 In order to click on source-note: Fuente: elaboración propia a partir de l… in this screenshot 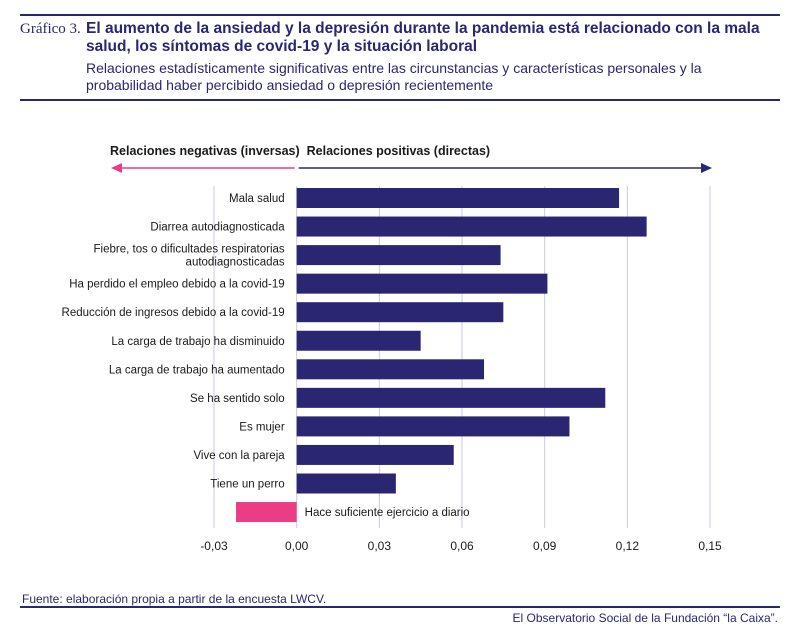, I will do `click(174, 599)`.